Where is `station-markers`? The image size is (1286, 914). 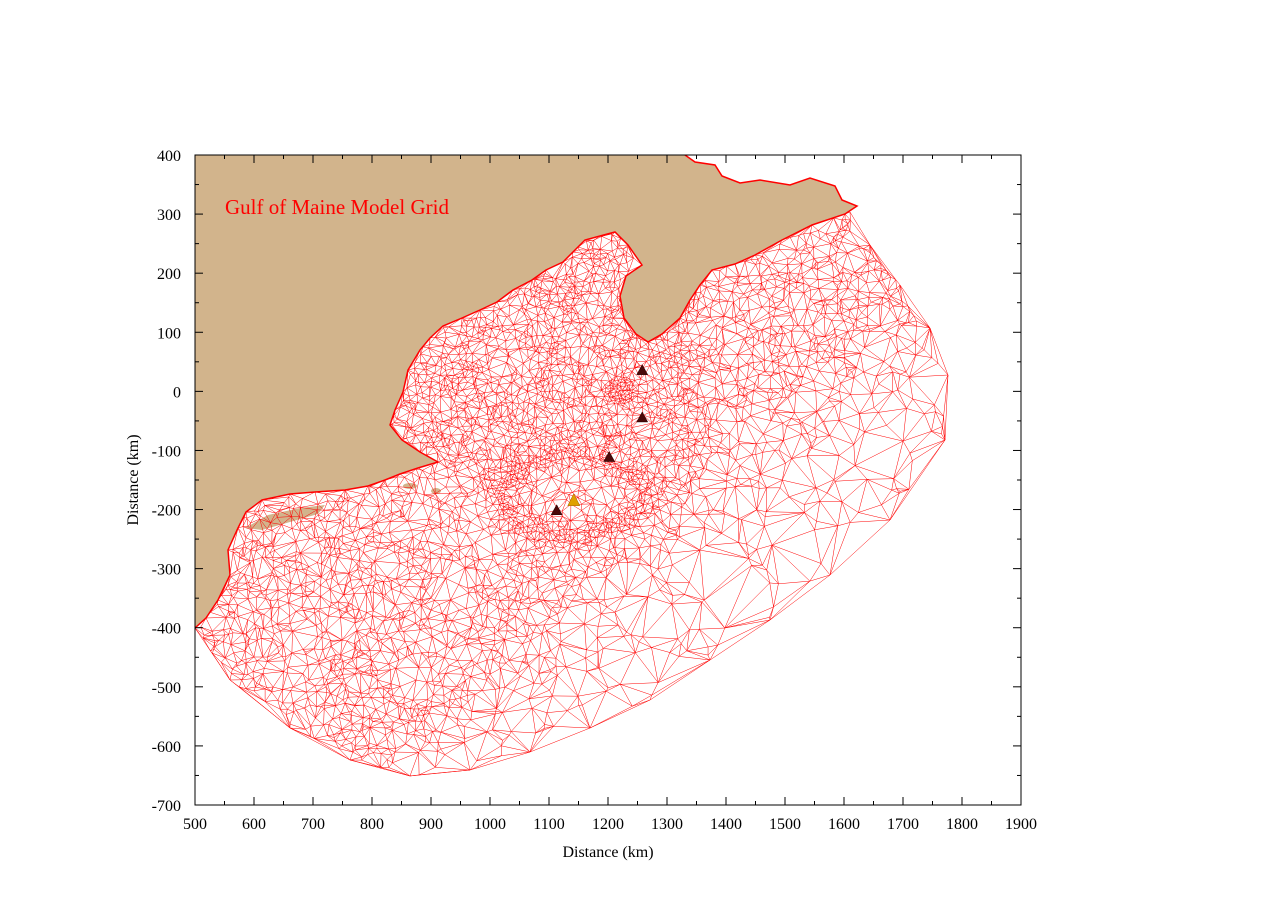 station-markers is located at coordinates (599, 439).